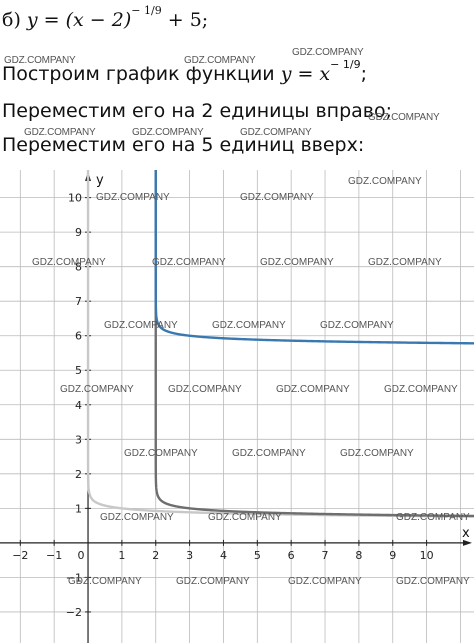 The image size is (474, 643). I want to click on x-tick-label: 8, so click(358, 555).